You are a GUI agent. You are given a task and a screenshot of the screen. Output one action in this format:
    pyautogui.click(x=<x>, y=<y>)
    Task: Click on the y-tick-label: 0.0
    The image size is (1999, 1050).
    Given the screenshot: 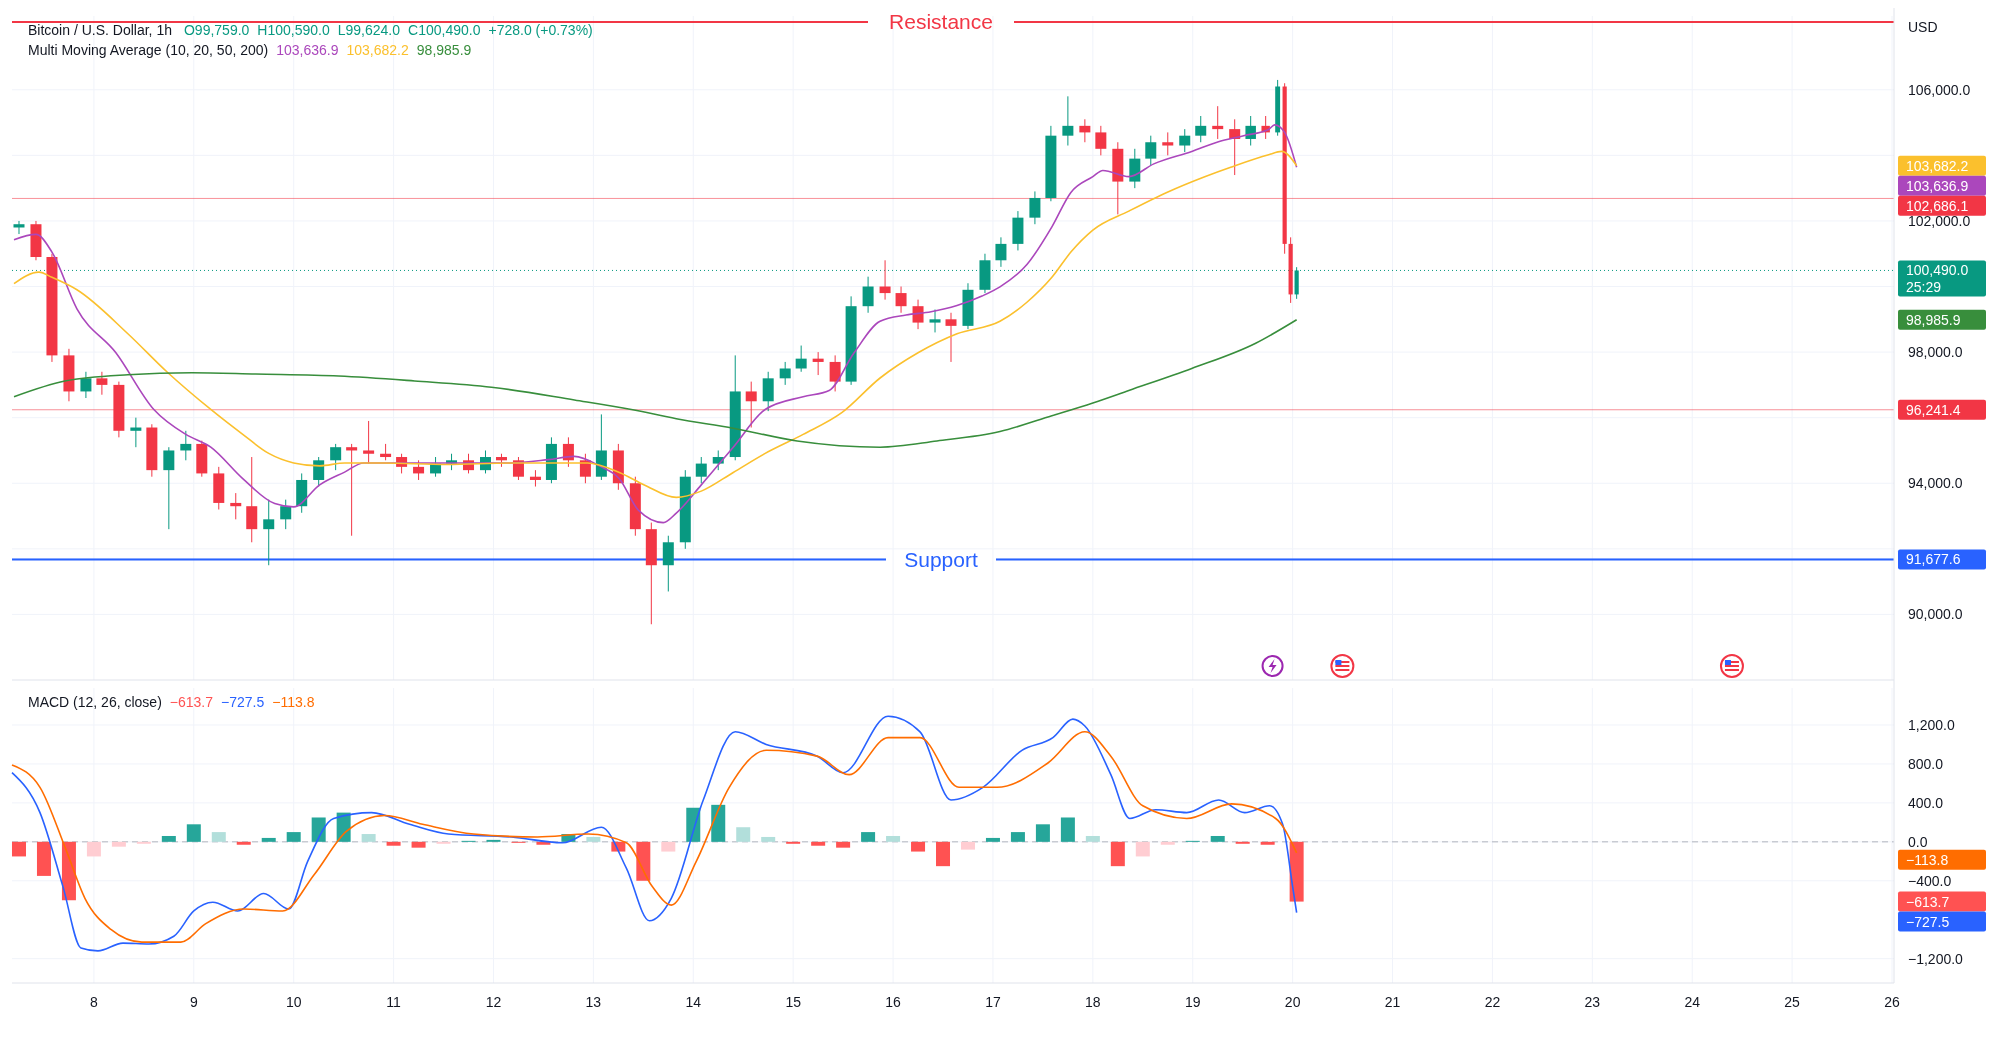 What is the action you would take?
    pyautogui.click(x=1918, y=841)
    